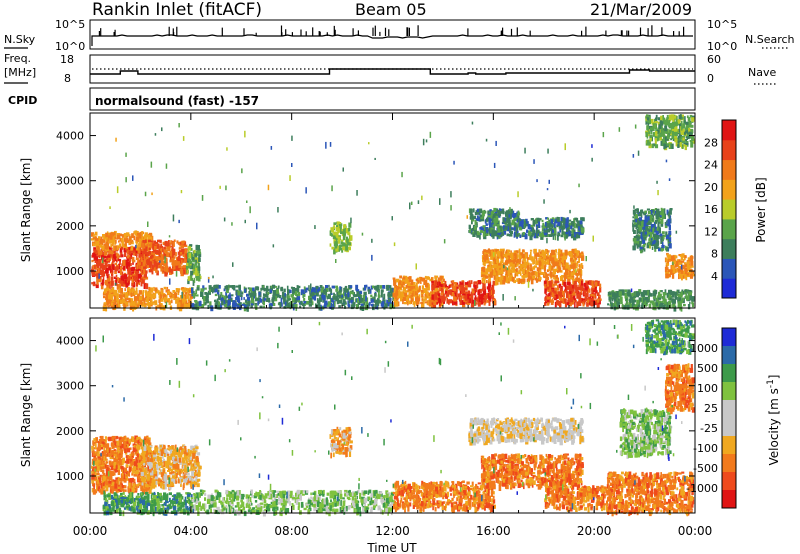  What do you see at coordinates (67, 59) in the screenshot?
I see `freq-tick-high: 18` at bounding box center [67, 59].